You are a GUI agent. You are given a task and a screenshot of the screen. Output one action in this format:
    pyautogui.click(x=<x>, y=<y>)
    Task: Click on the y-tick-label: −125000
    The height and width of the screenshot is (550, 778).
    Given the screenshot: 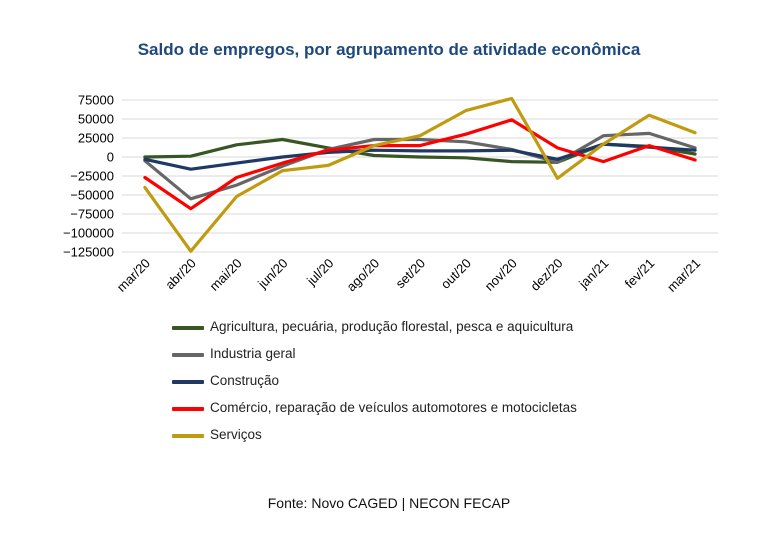 What is the action you would take?
    pyautogui.click(x=88, y=252)
    